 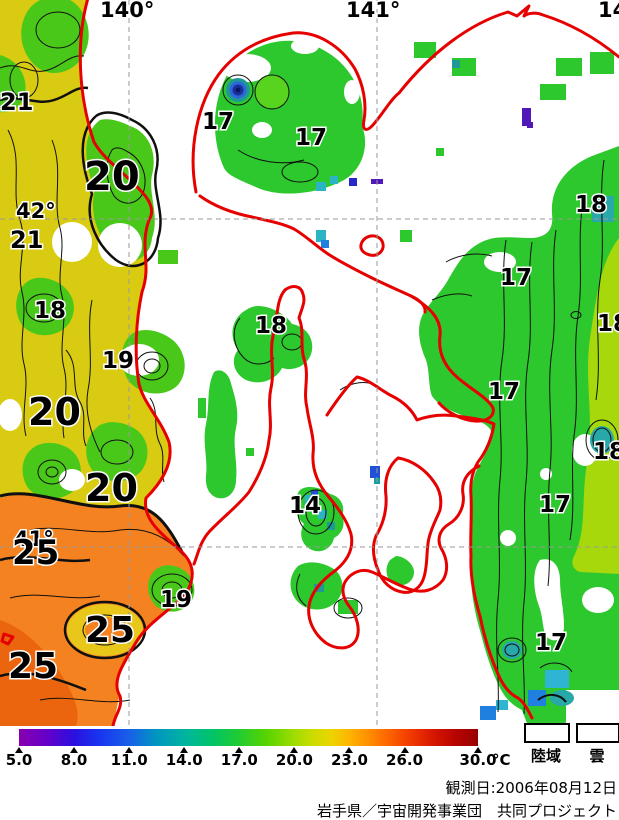 I want to click on coast-hakodate-loop, so click(x=372, y=245).